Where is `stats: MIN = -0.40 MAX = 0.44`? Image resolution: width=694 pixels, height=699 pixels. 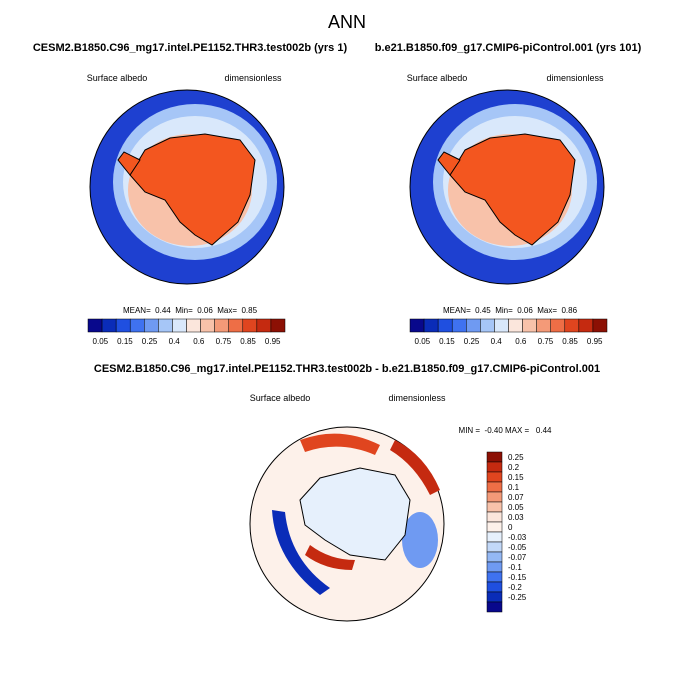 stats: MIN = -0.40 MAX = 0.44 is located at coordinates (505, 430).